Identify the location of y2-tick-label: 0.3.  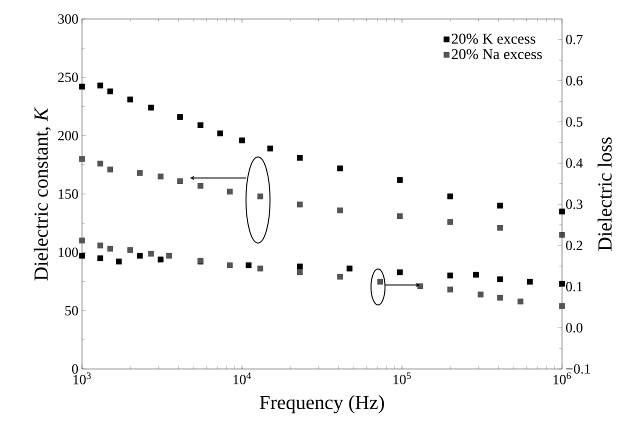
(574, 205).